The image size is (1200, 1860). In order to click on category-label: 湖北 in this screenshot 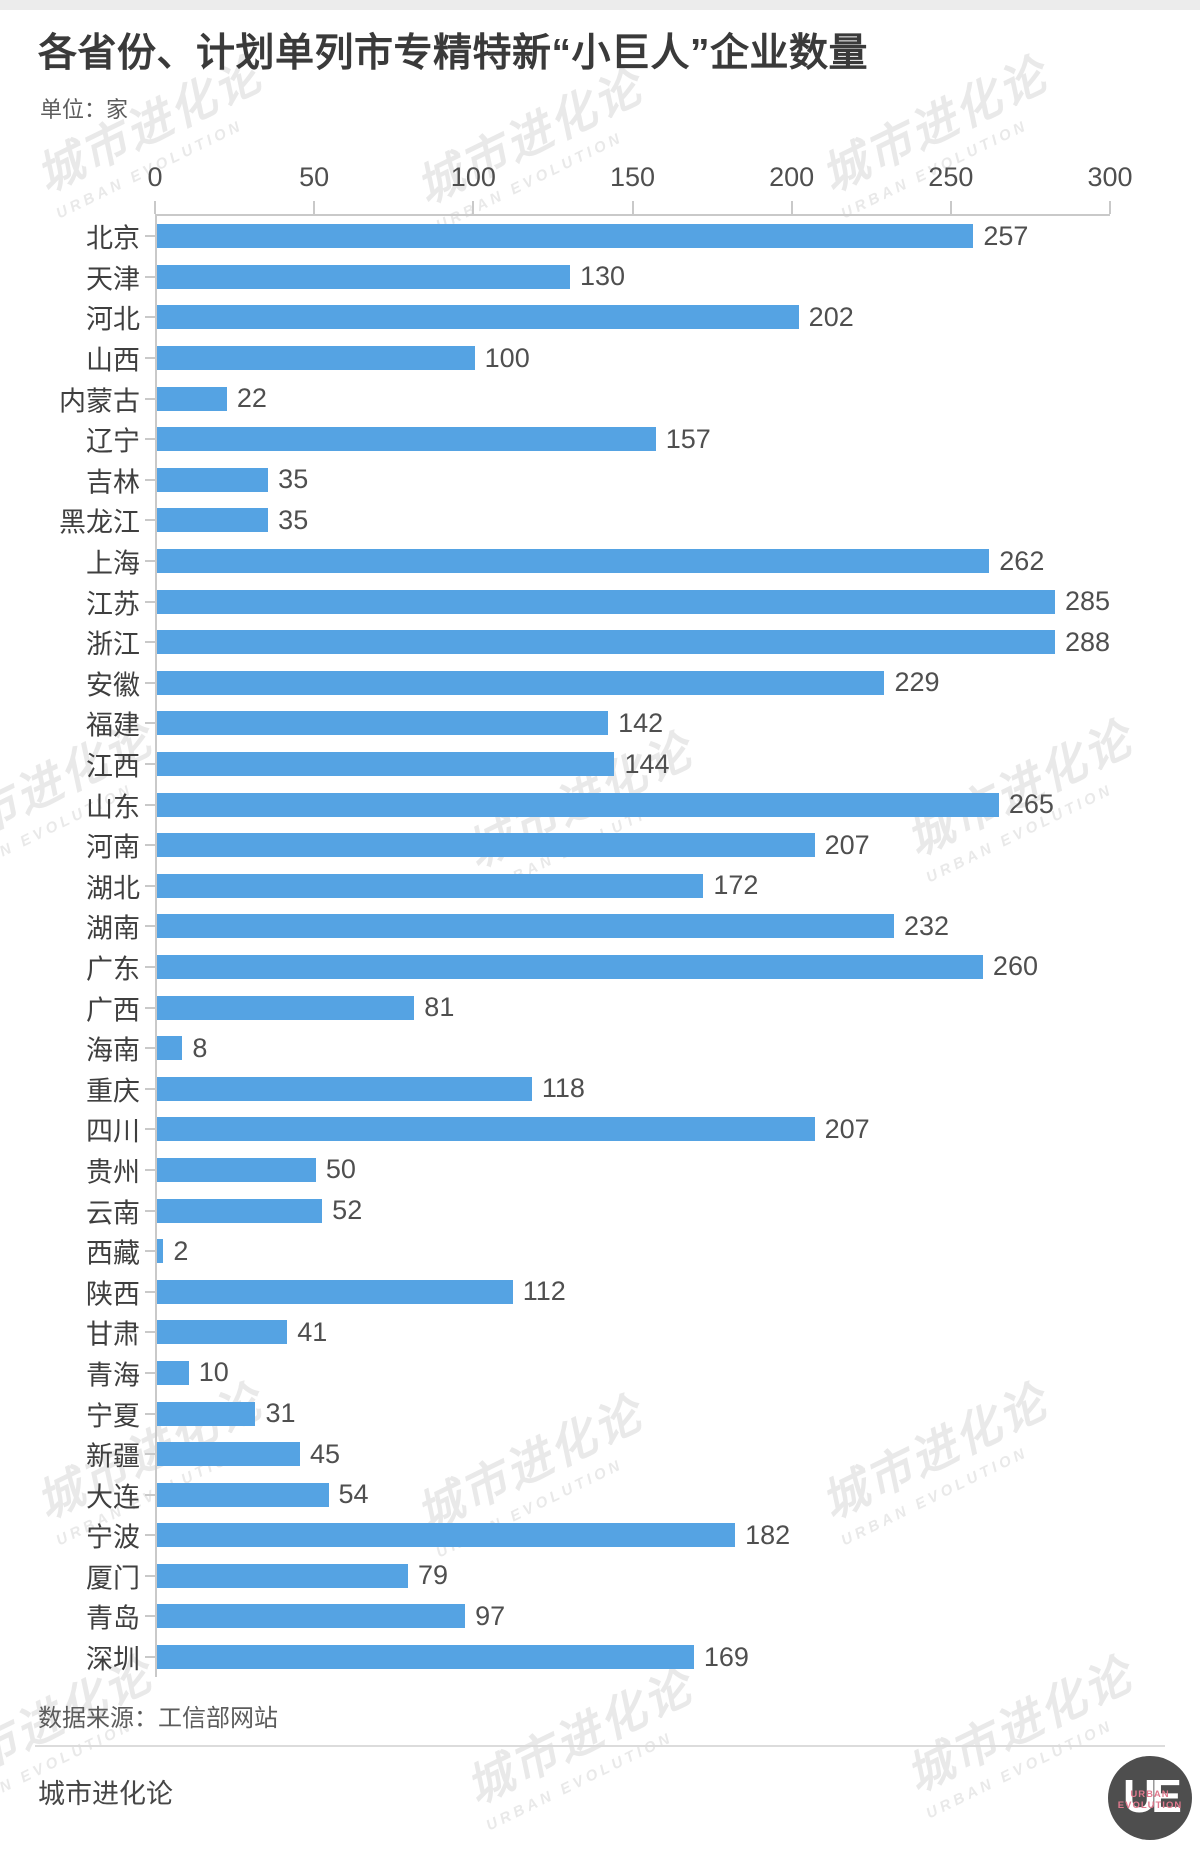, I will do `click(113, 888)`.